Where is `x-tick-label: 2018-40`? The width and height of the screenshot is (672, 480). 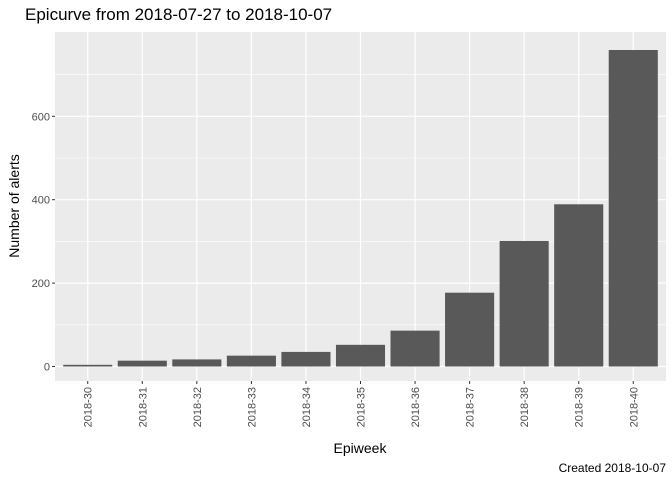
x-tick-label: 2018-40 is located at coordinates (634, 407).